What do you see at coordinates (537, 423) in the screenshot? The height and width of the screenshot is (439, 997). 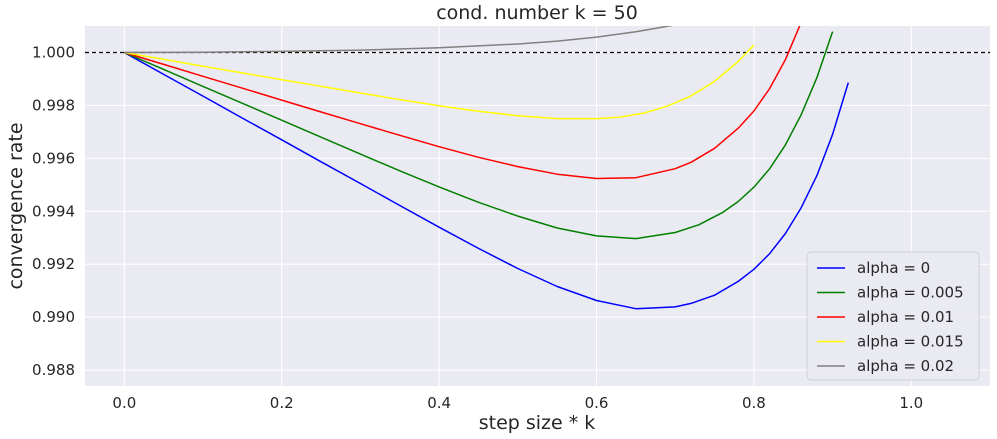 I see `x-axis-title: step size * k` at bounding box center [537, 423].